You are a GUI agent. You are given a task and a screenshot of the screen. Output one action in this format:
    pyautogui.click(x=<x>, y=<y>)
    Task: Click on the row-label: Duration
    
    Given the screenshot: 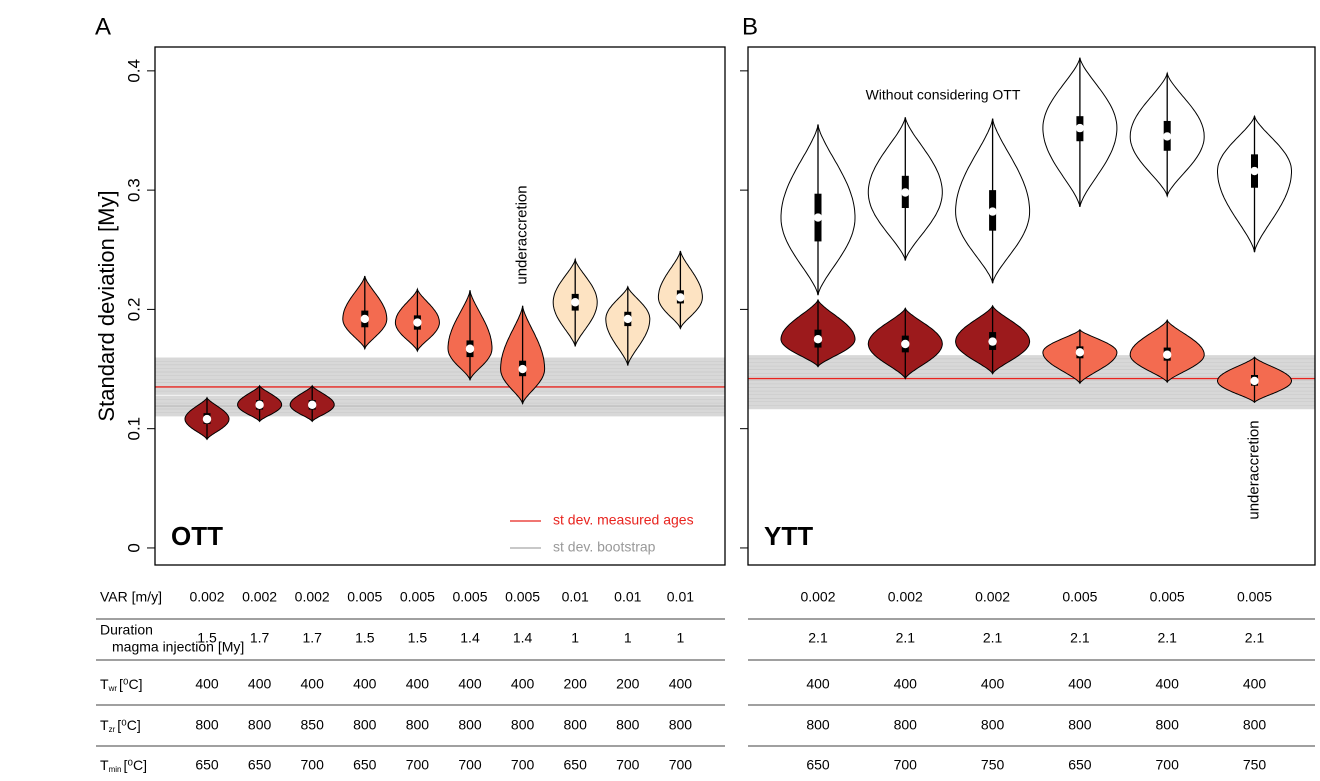 What is the action you would take?
    pyautogui.click(x=126, y=630)
    